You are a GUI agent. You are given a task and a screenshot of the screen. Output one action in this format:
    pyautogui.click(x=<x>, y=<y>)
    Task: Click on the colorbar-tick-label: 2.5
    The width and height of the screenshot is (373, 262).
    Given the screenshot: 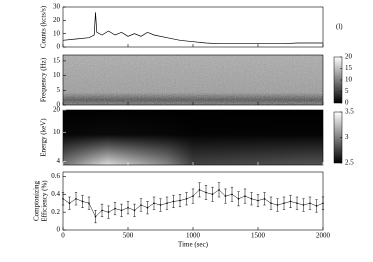 What is the action you would take?
    pyautogui.click(x=349, y=163)
    